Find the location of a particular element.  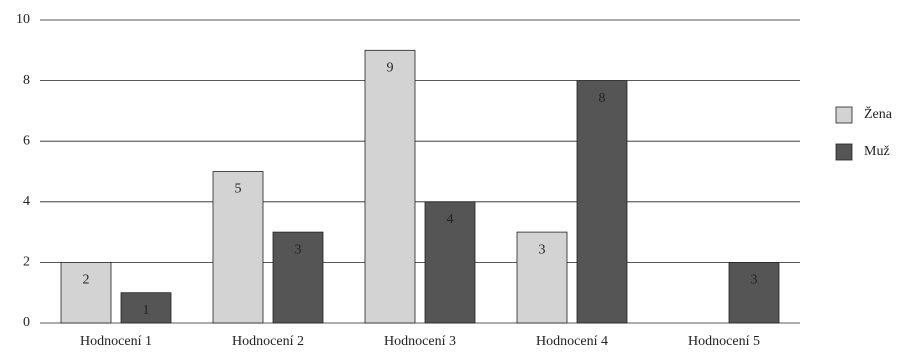

y-tick-label: 2 is located at coordinates (26, 262).